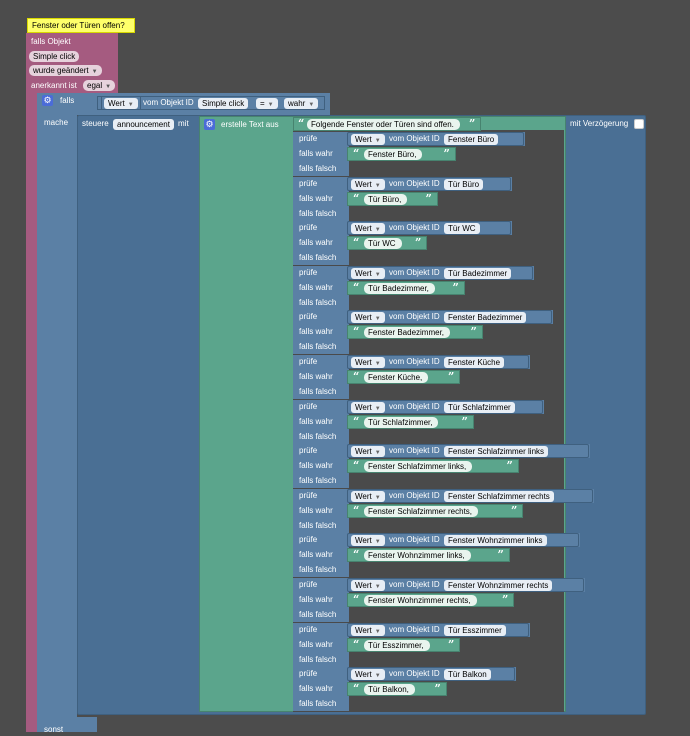 Image resolution: width=690 pixels, height=736 pixels. I want to click on text-field: Fenster Wohnzimmer links,, so click(417, 555).